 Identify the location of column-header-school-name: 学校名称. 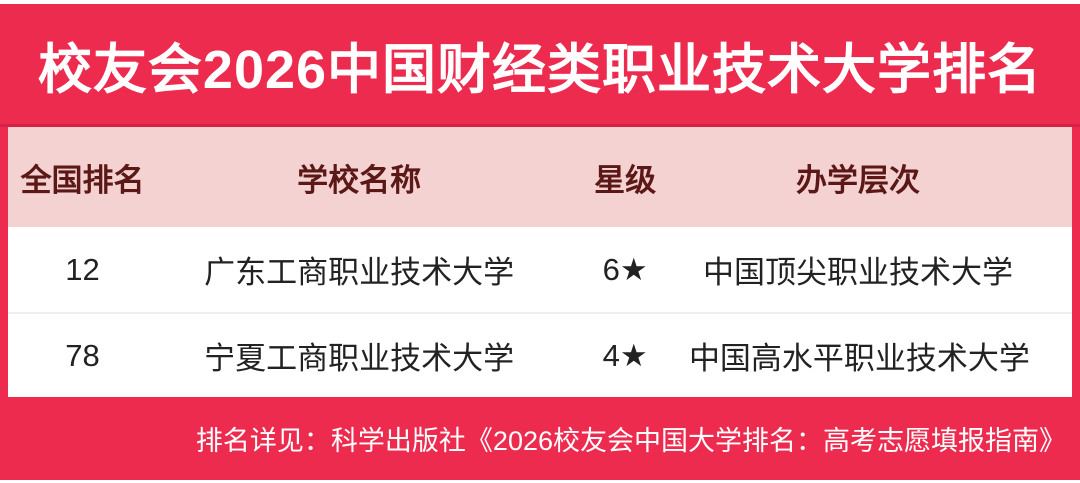
(359, 180).